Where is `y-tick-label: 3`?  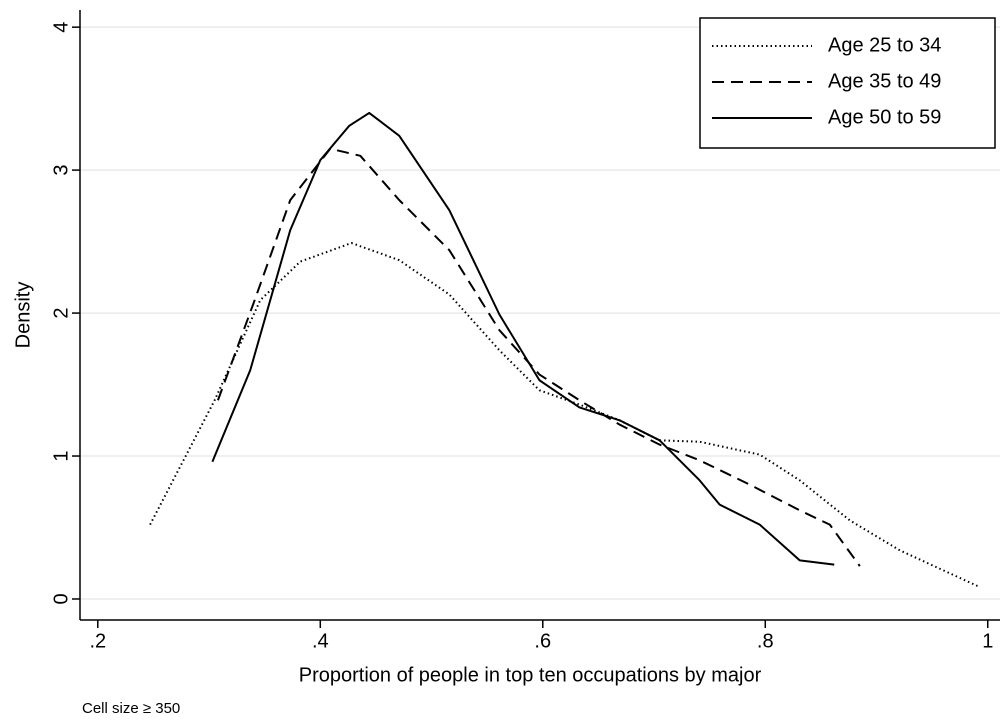 y-tick-label: 3 is located at coordinates (61, 170).